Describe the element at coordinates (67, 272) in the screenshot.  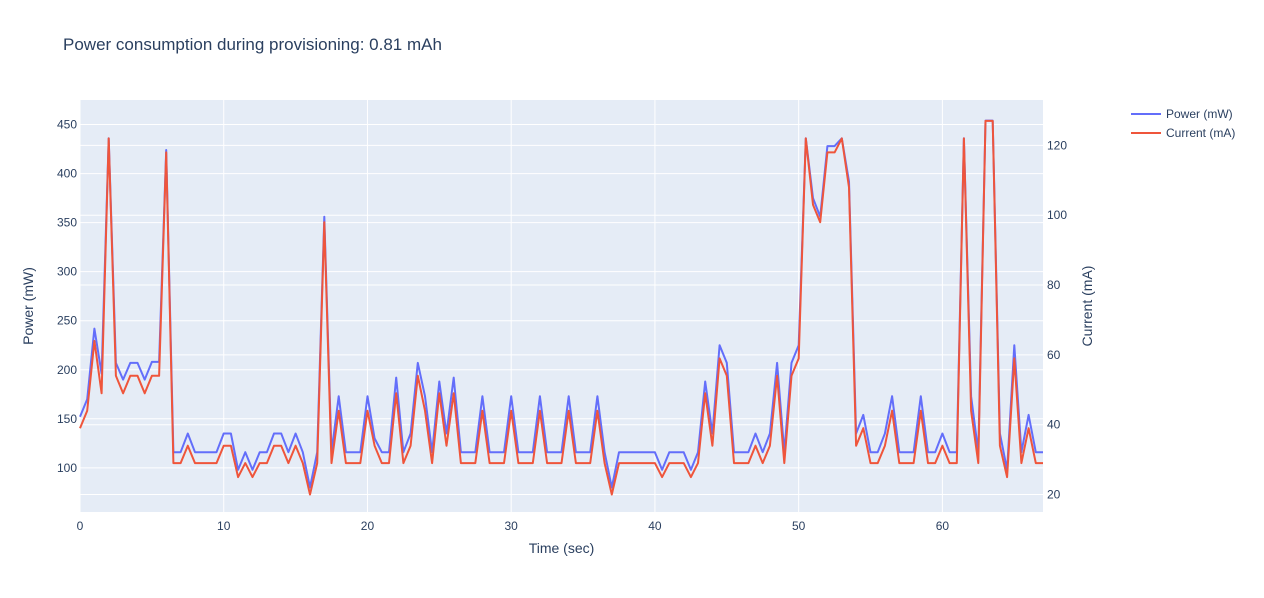
I see `y-tick-label: 300` at that location.